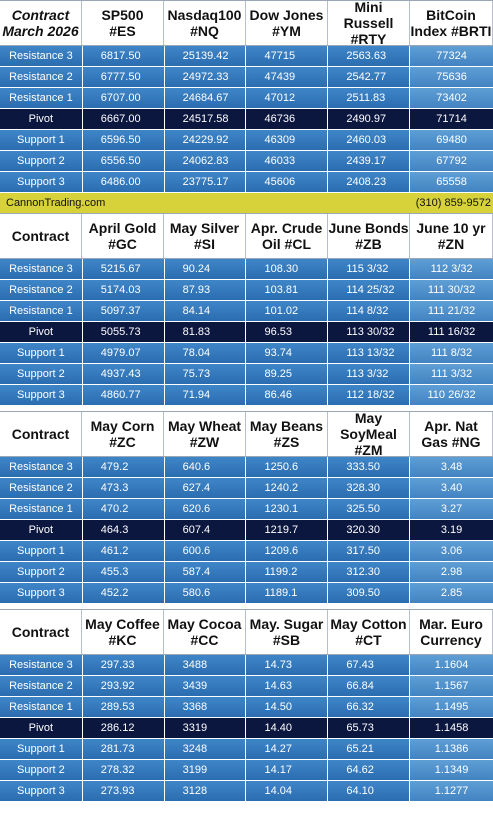 This screenshot has width=493, height=824. What do you see at coordinates (451, 374) in the screenshot?
I see `level-value: 111 3/32` at bounding box center [451, 374].